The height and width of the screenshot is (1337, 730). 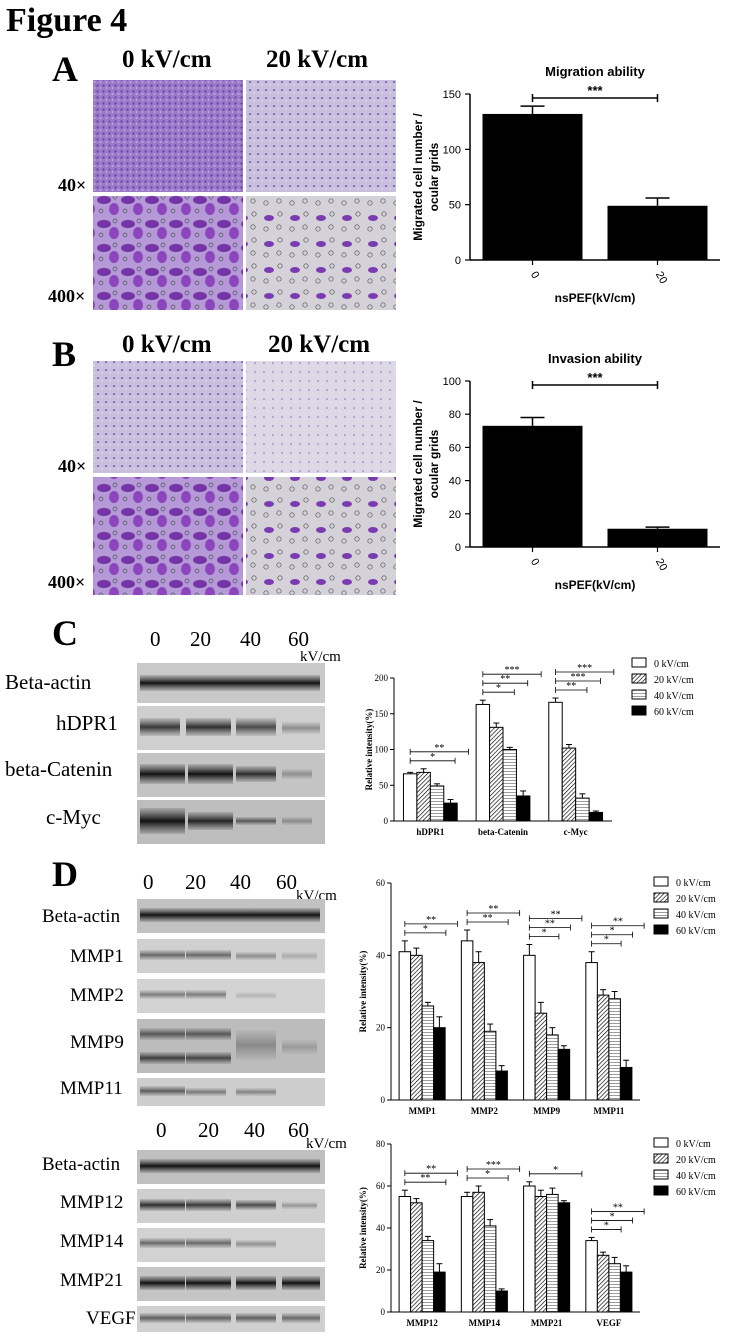 I want to click on migration-ylabel-1: ocular grids, so click(x=434, y=176).